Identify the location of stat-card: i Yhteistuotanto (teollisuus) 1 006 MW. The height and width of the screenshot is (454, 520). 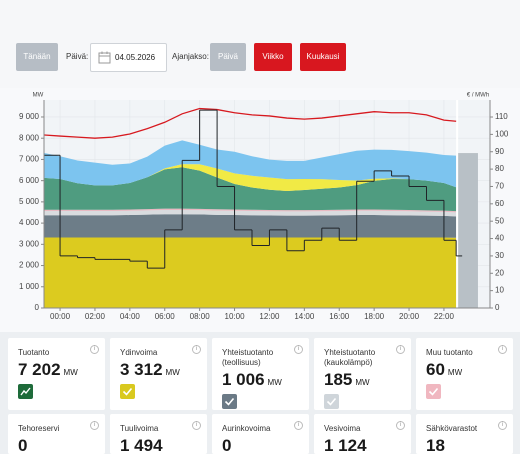
(260, 374).